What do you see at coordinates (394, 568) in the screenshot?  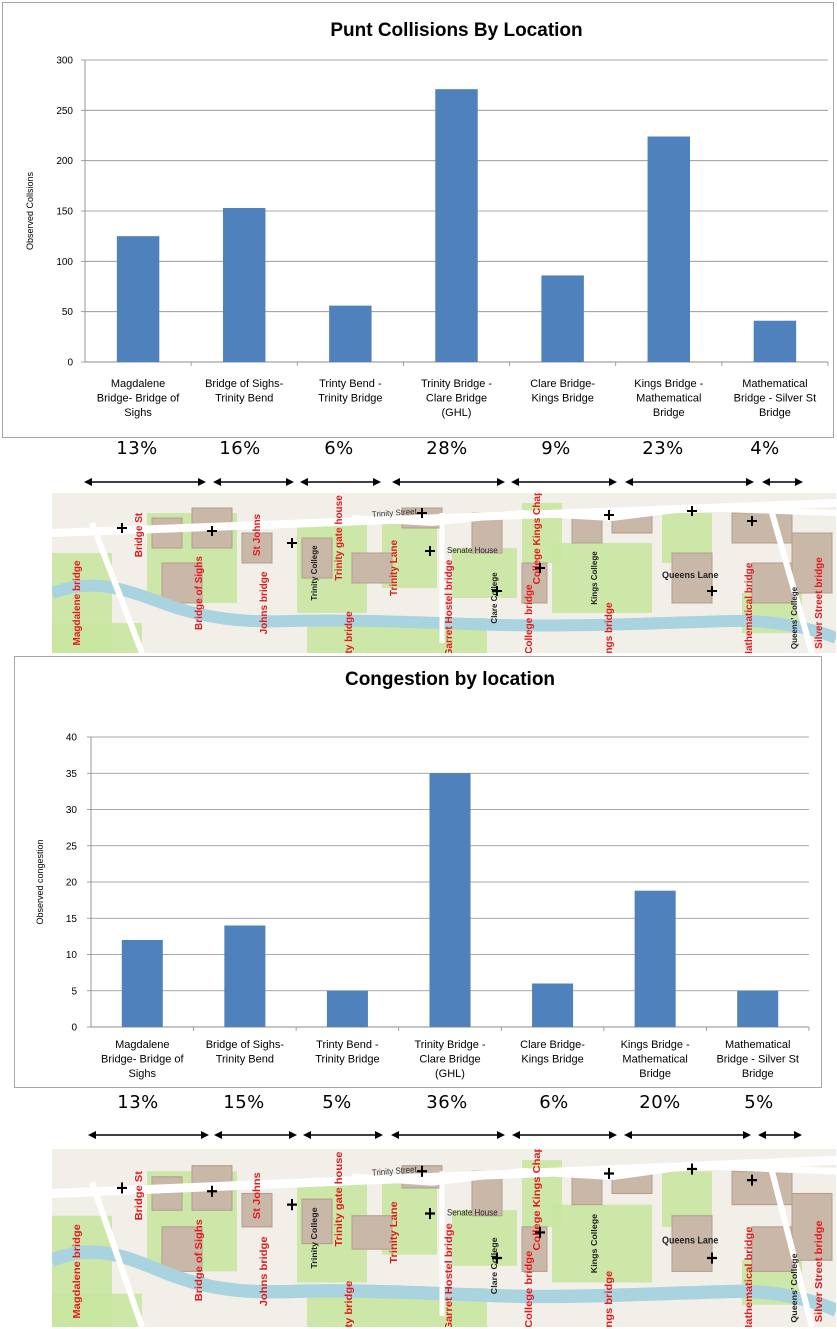 I see `map-label-red: Trinity Lane` at bounding box center [394, 568].